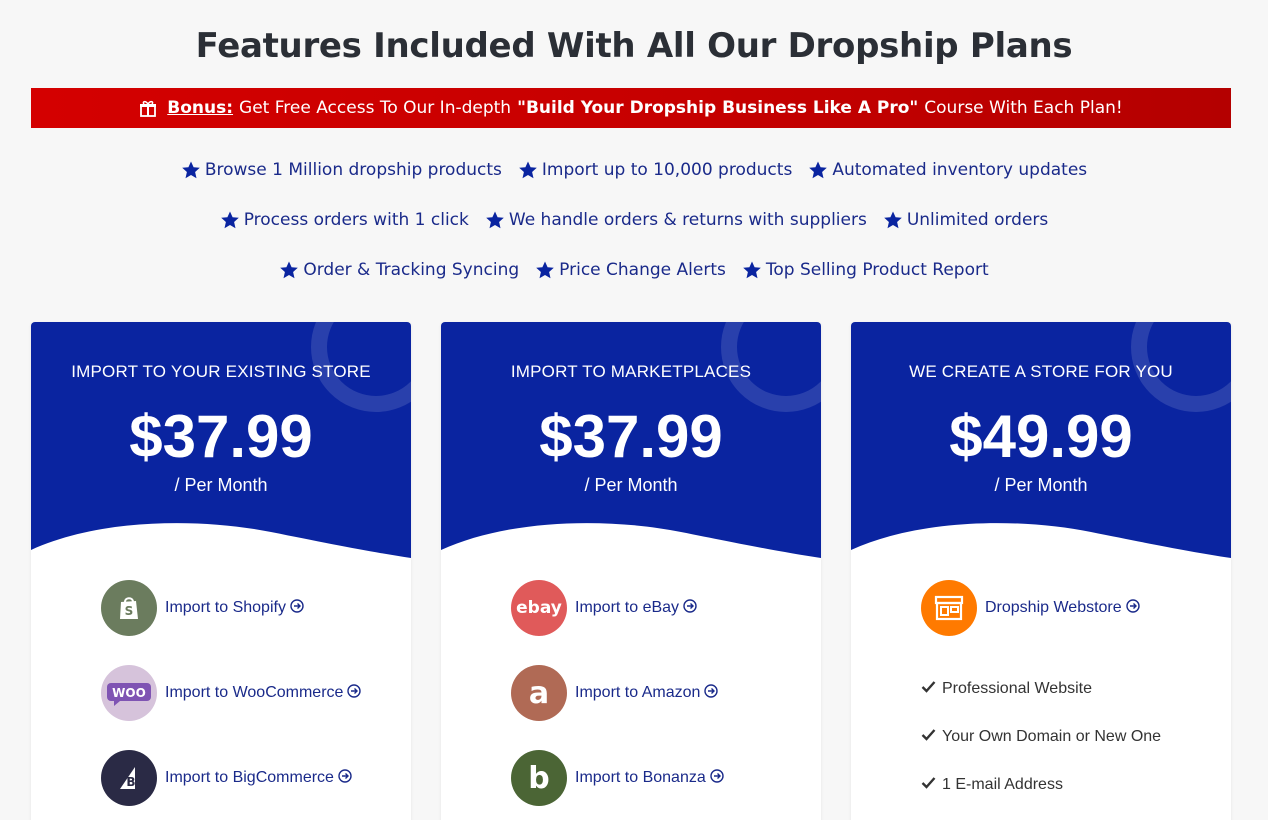 Image resolution: width=1268 pixels, height=820 pixels. Describe the element at coordinates (1041, 371) in the screenshot. I see `plan-name: WE CREATE A STORE FOR YOU` at that location.